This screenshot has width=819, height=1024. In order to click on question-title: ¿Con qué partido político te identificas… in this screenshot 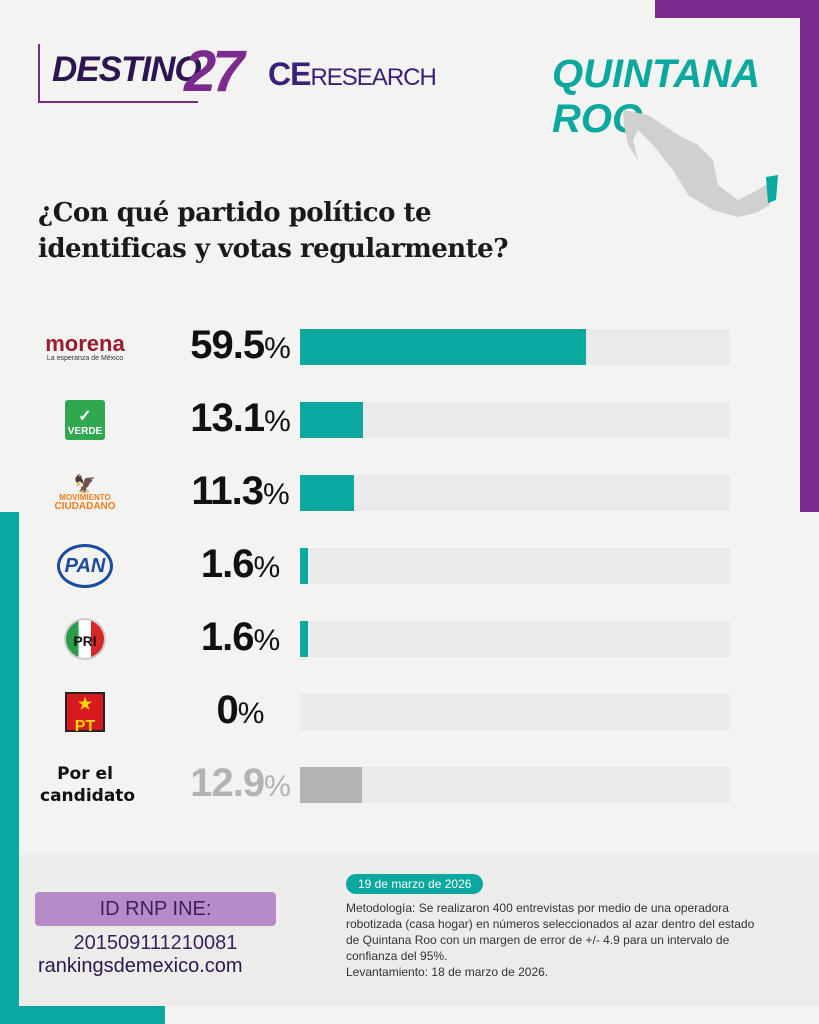, I will do `click(273, 231)`.